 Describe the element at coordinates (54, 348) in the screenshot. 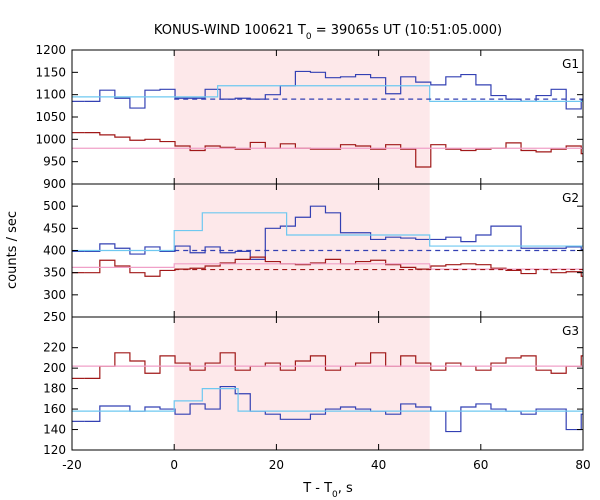

I see `y-tick-label: 220` at that location.